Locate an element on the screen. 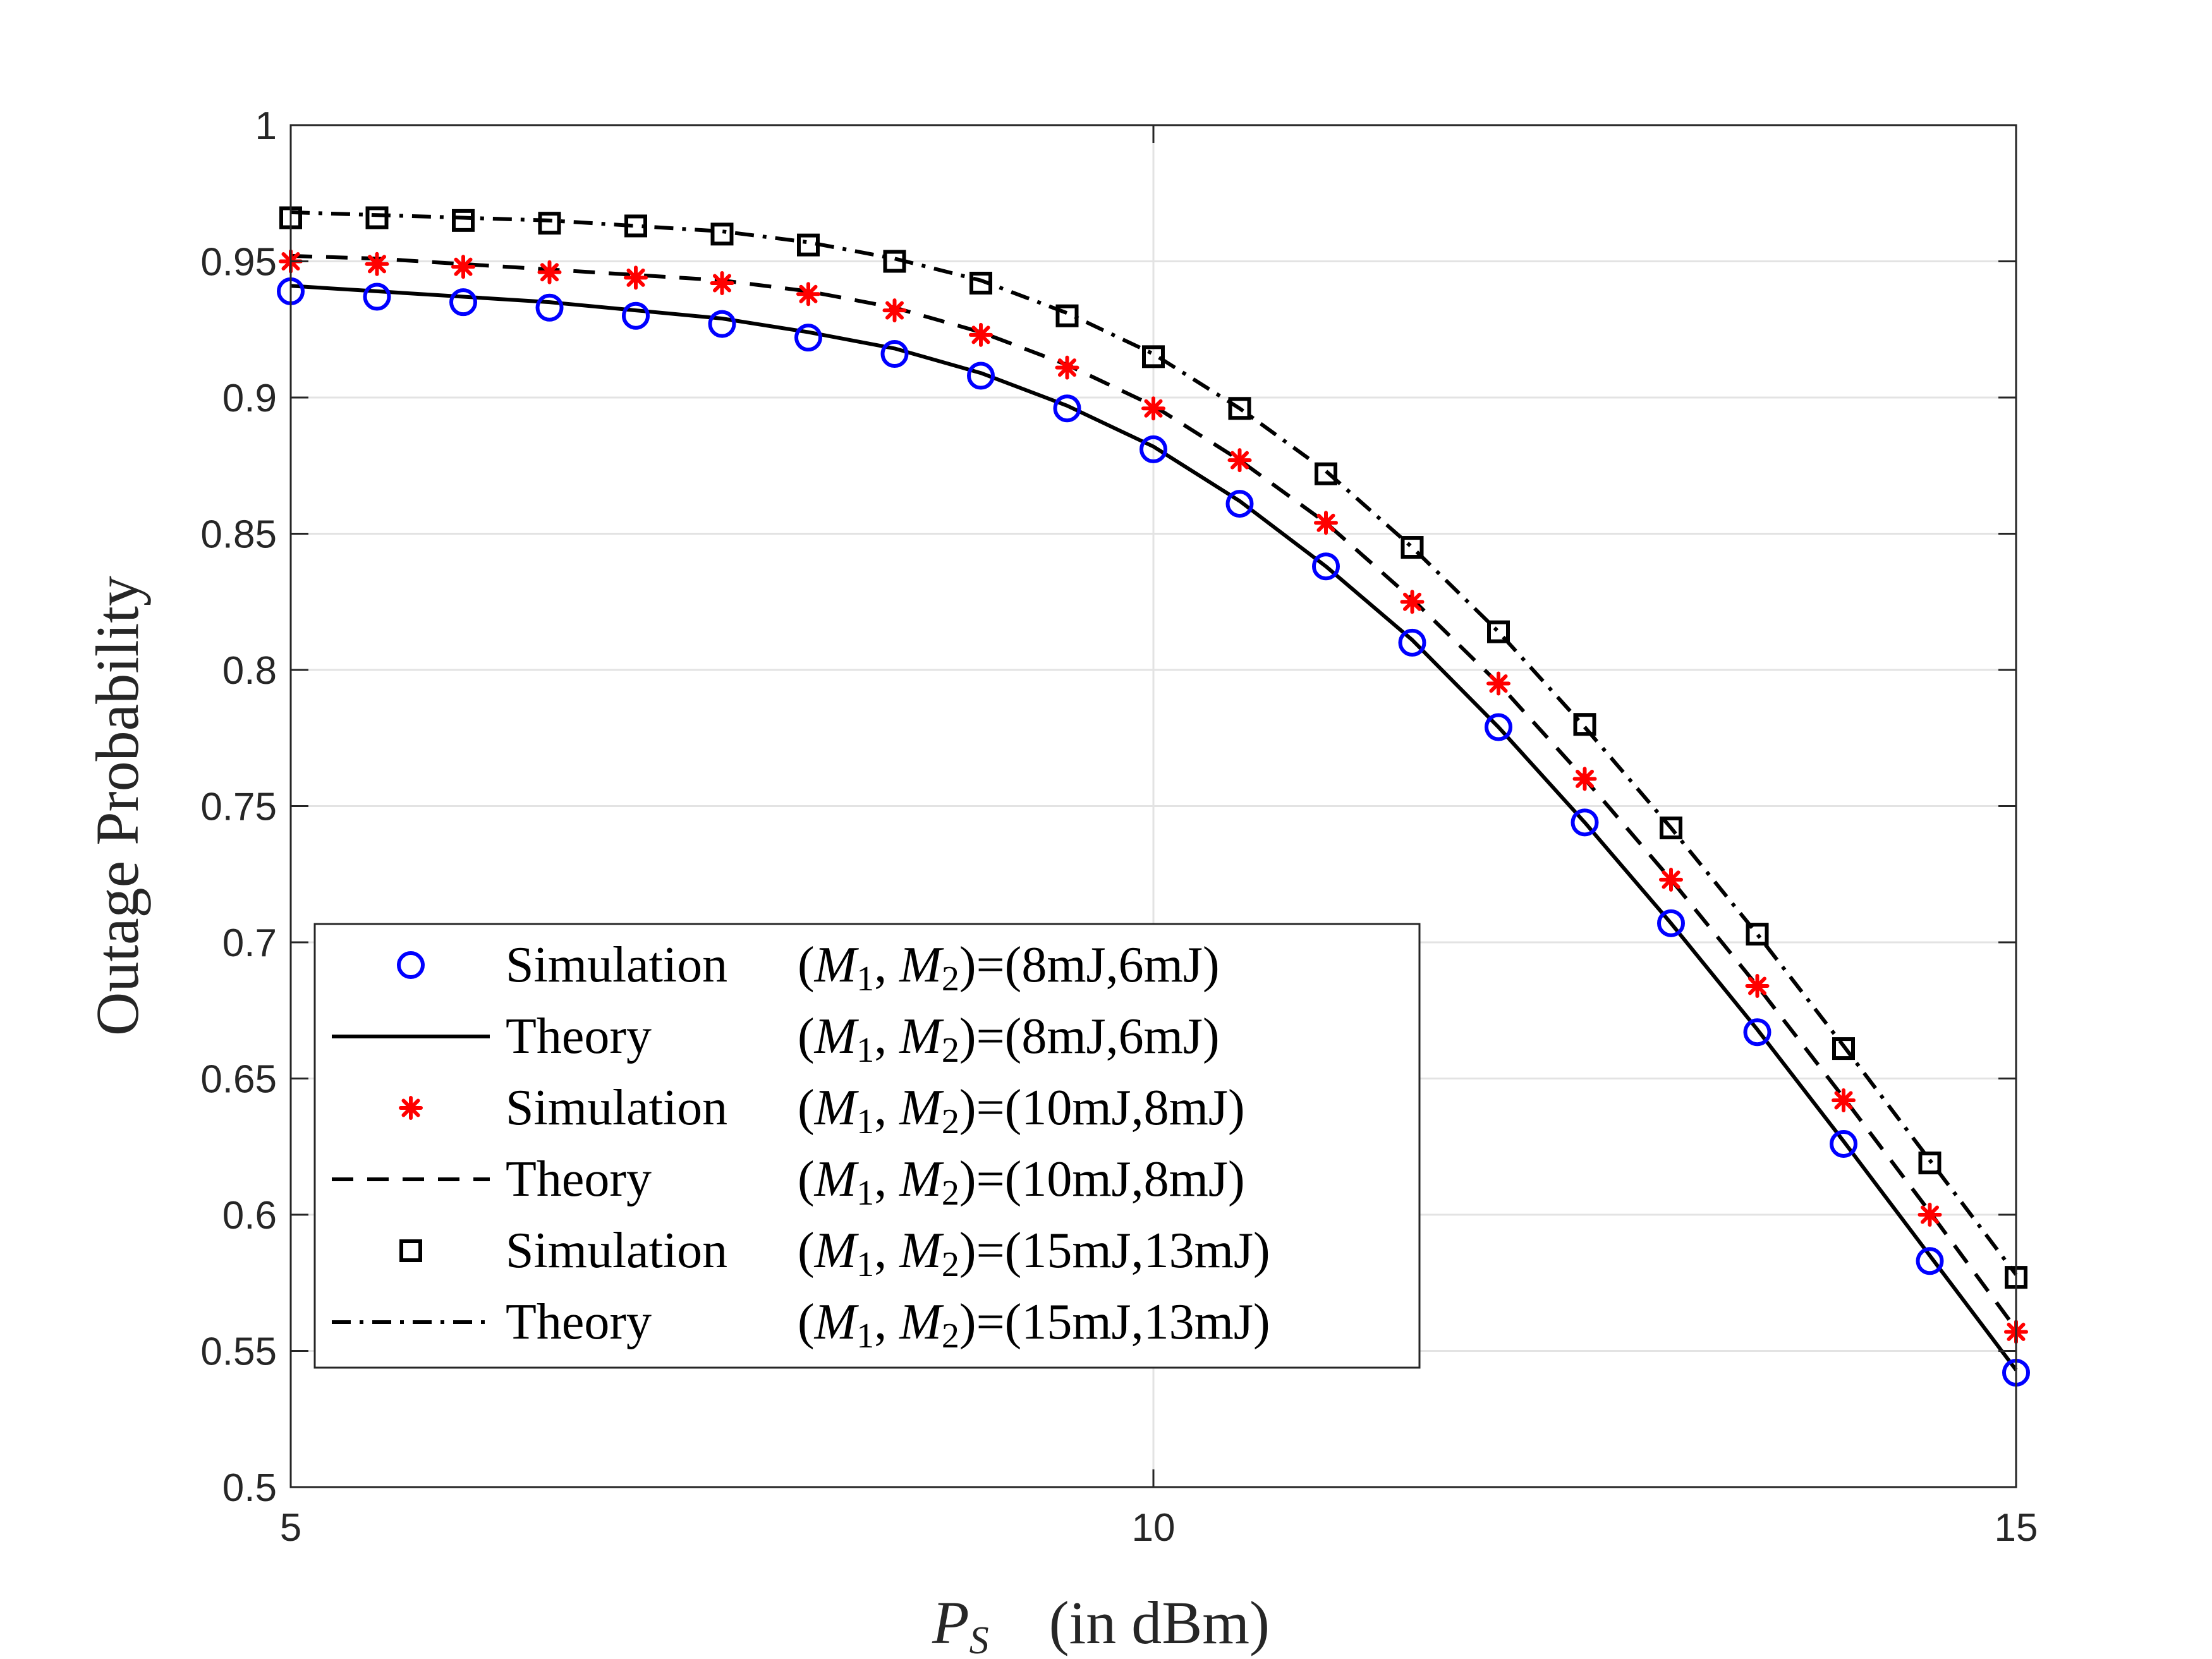  y-tick-label: 0.9 is located at coordinates (249, 399).